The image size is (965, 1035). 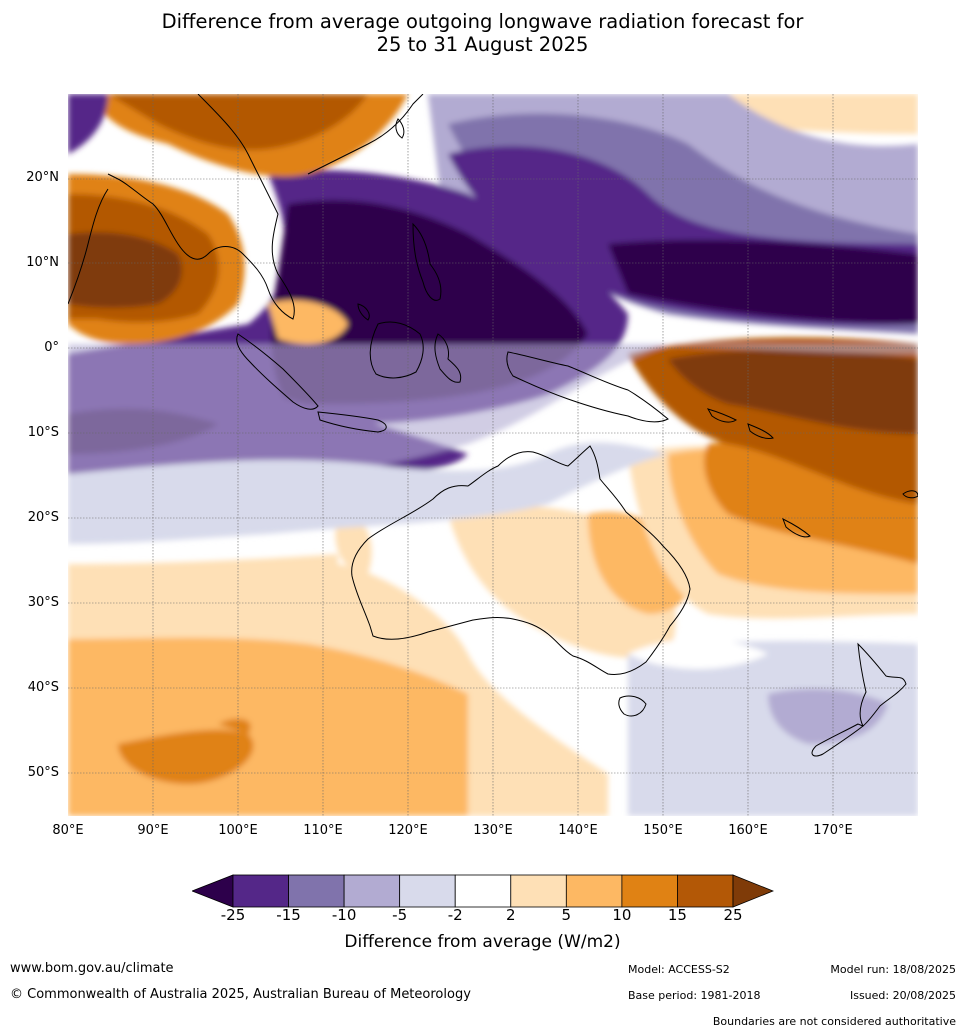 What do you see at coordinates (400, 915) in the screenshot?
I see `colorbar-tick-label: -5` at bounding box center [400, 915].